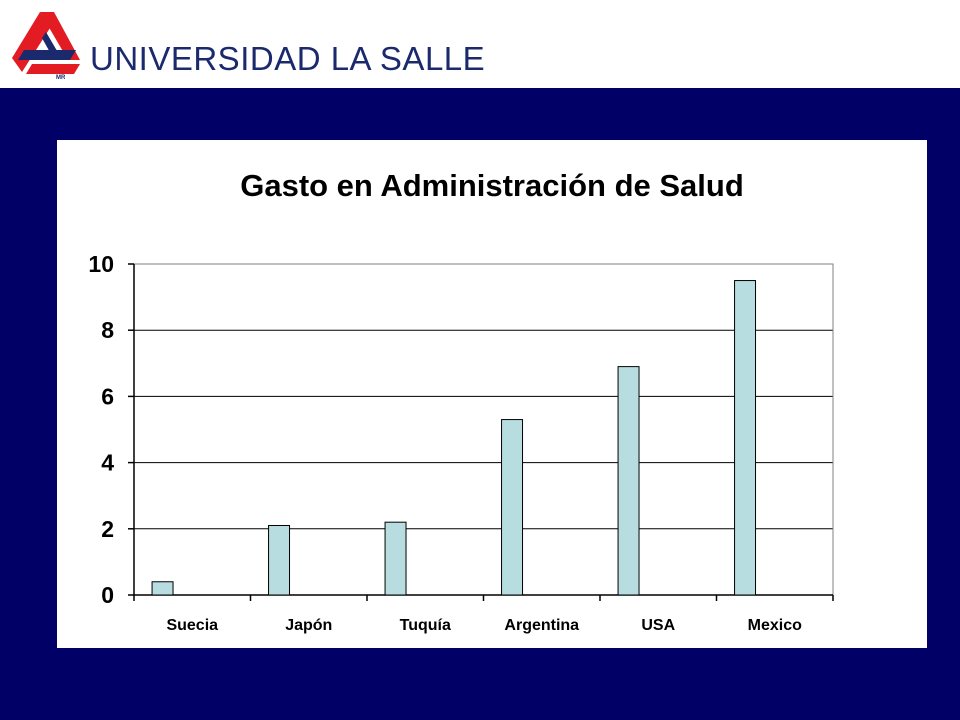 This screenshot has width=960, height=720. What do you see at coordinates (775, 625) in the screenshot?
I see `x-tick-label: Mexico` at bounding box center [775, 625].